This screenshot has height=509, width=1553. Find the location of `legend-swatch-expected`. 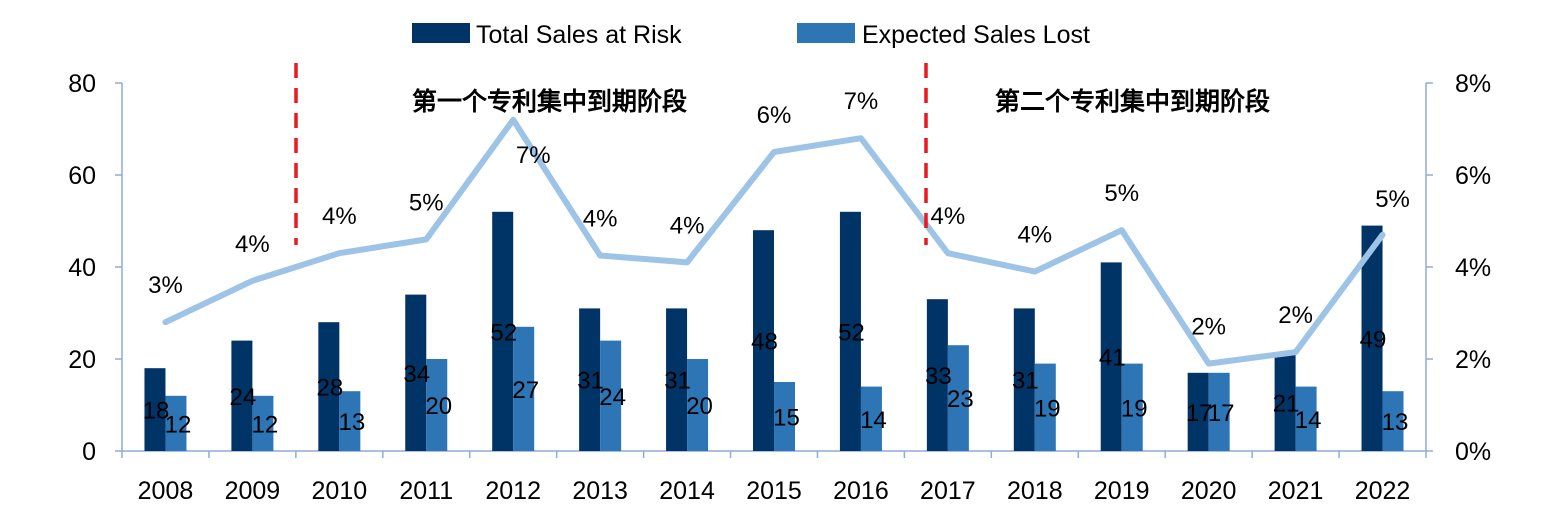

legend-swatch-expected is located at coordinates (826, 33).